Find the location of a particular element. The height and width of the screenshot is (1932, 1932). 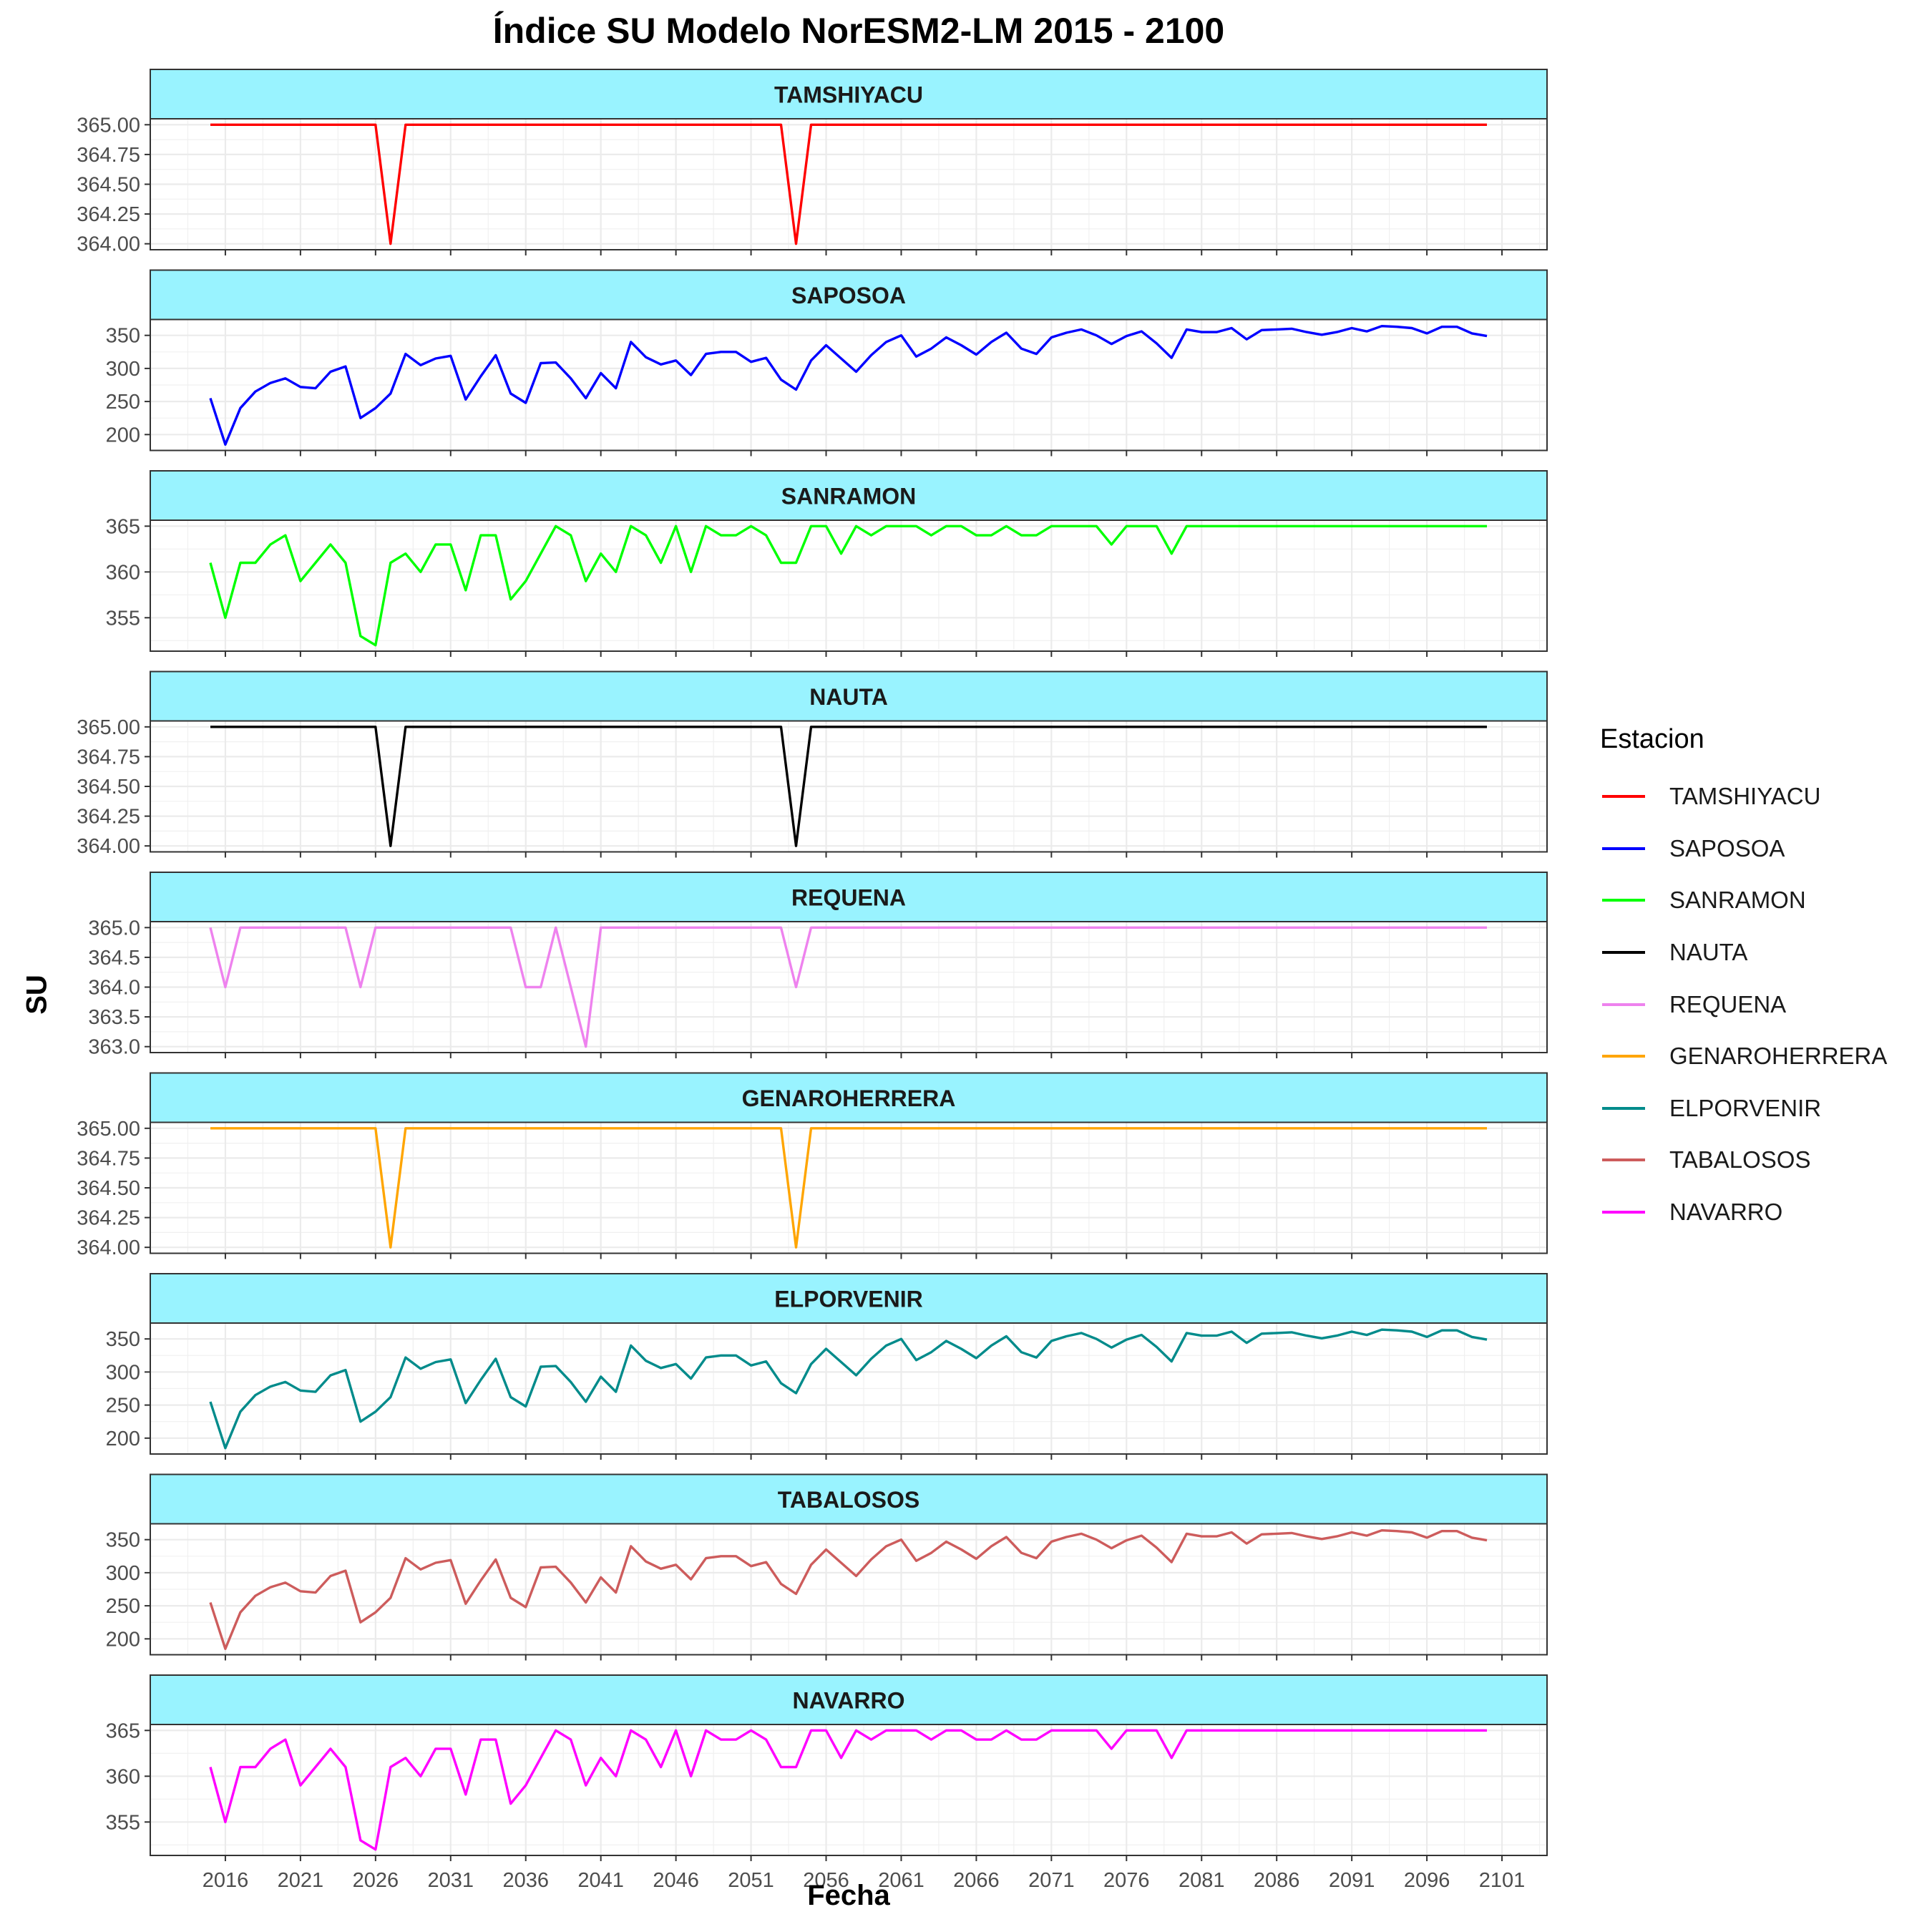

series-line-navarro is located at coordinates (848, 1790).